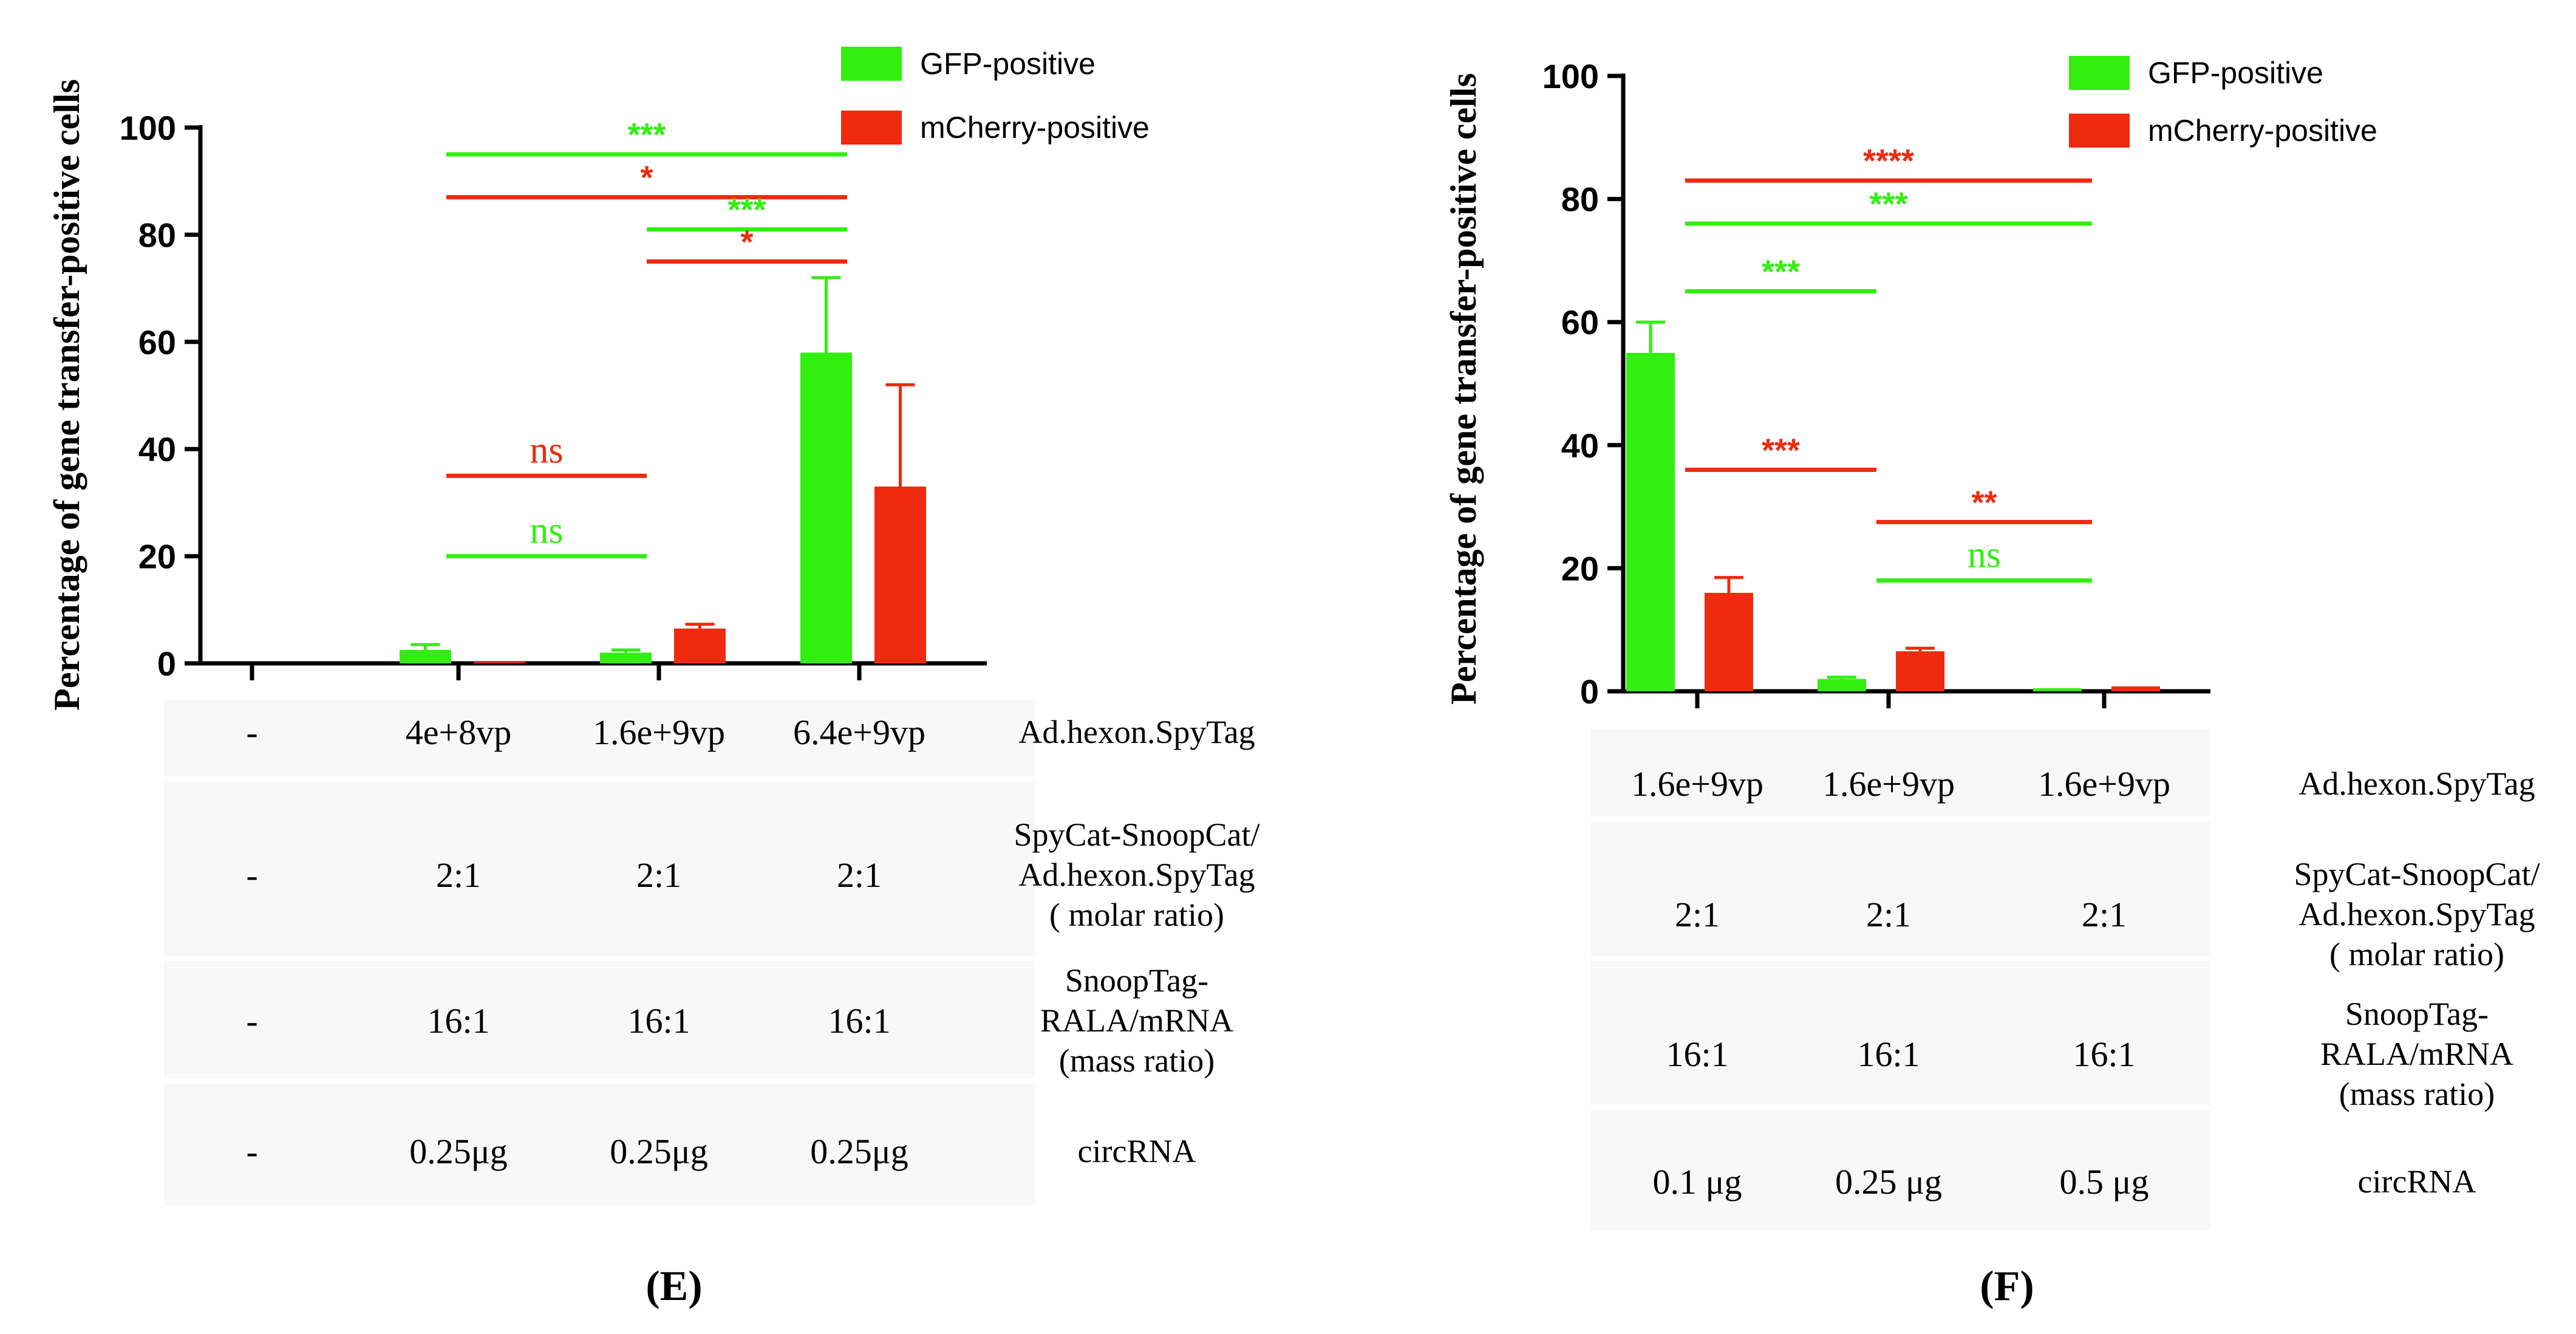 Image resolution: width=2576 pixels, height=1334 pixels. What do you see at coordinates (2104, 1182) in the screenshot?
I see `table-cell: 0.5 μg` at bounding box center [2104, 1182].